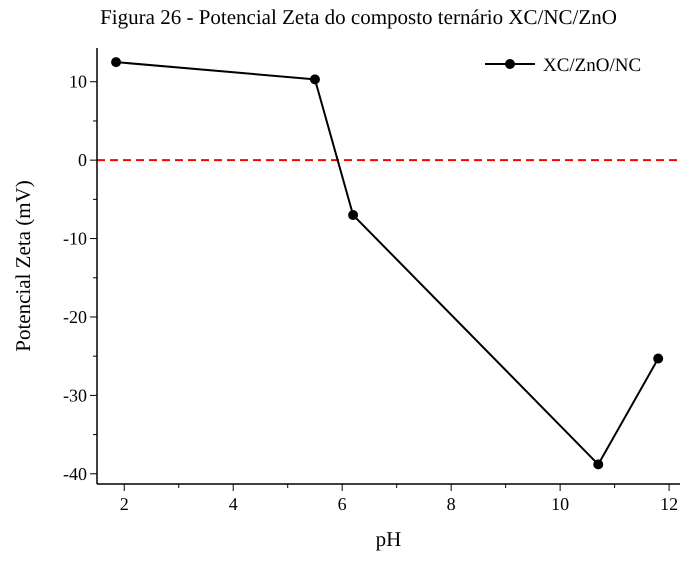 The height and width of the screenshot is (564, 684). I want to click on y-tick-label: -20, so click(75, 316).